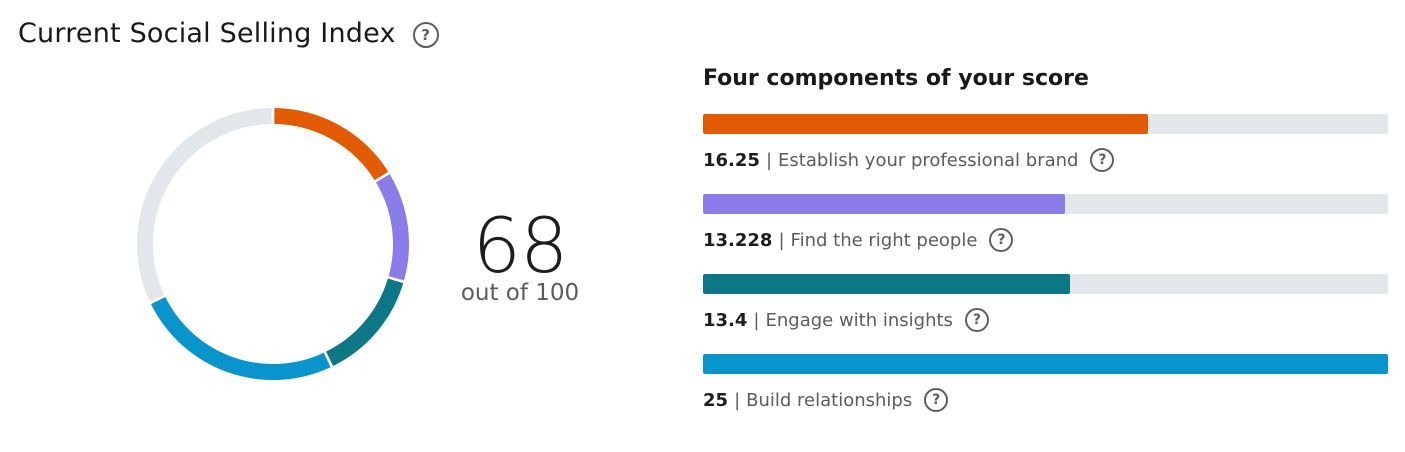 The image size is (1405, 452). I want to click on component-score: 25, so click(716, 400).